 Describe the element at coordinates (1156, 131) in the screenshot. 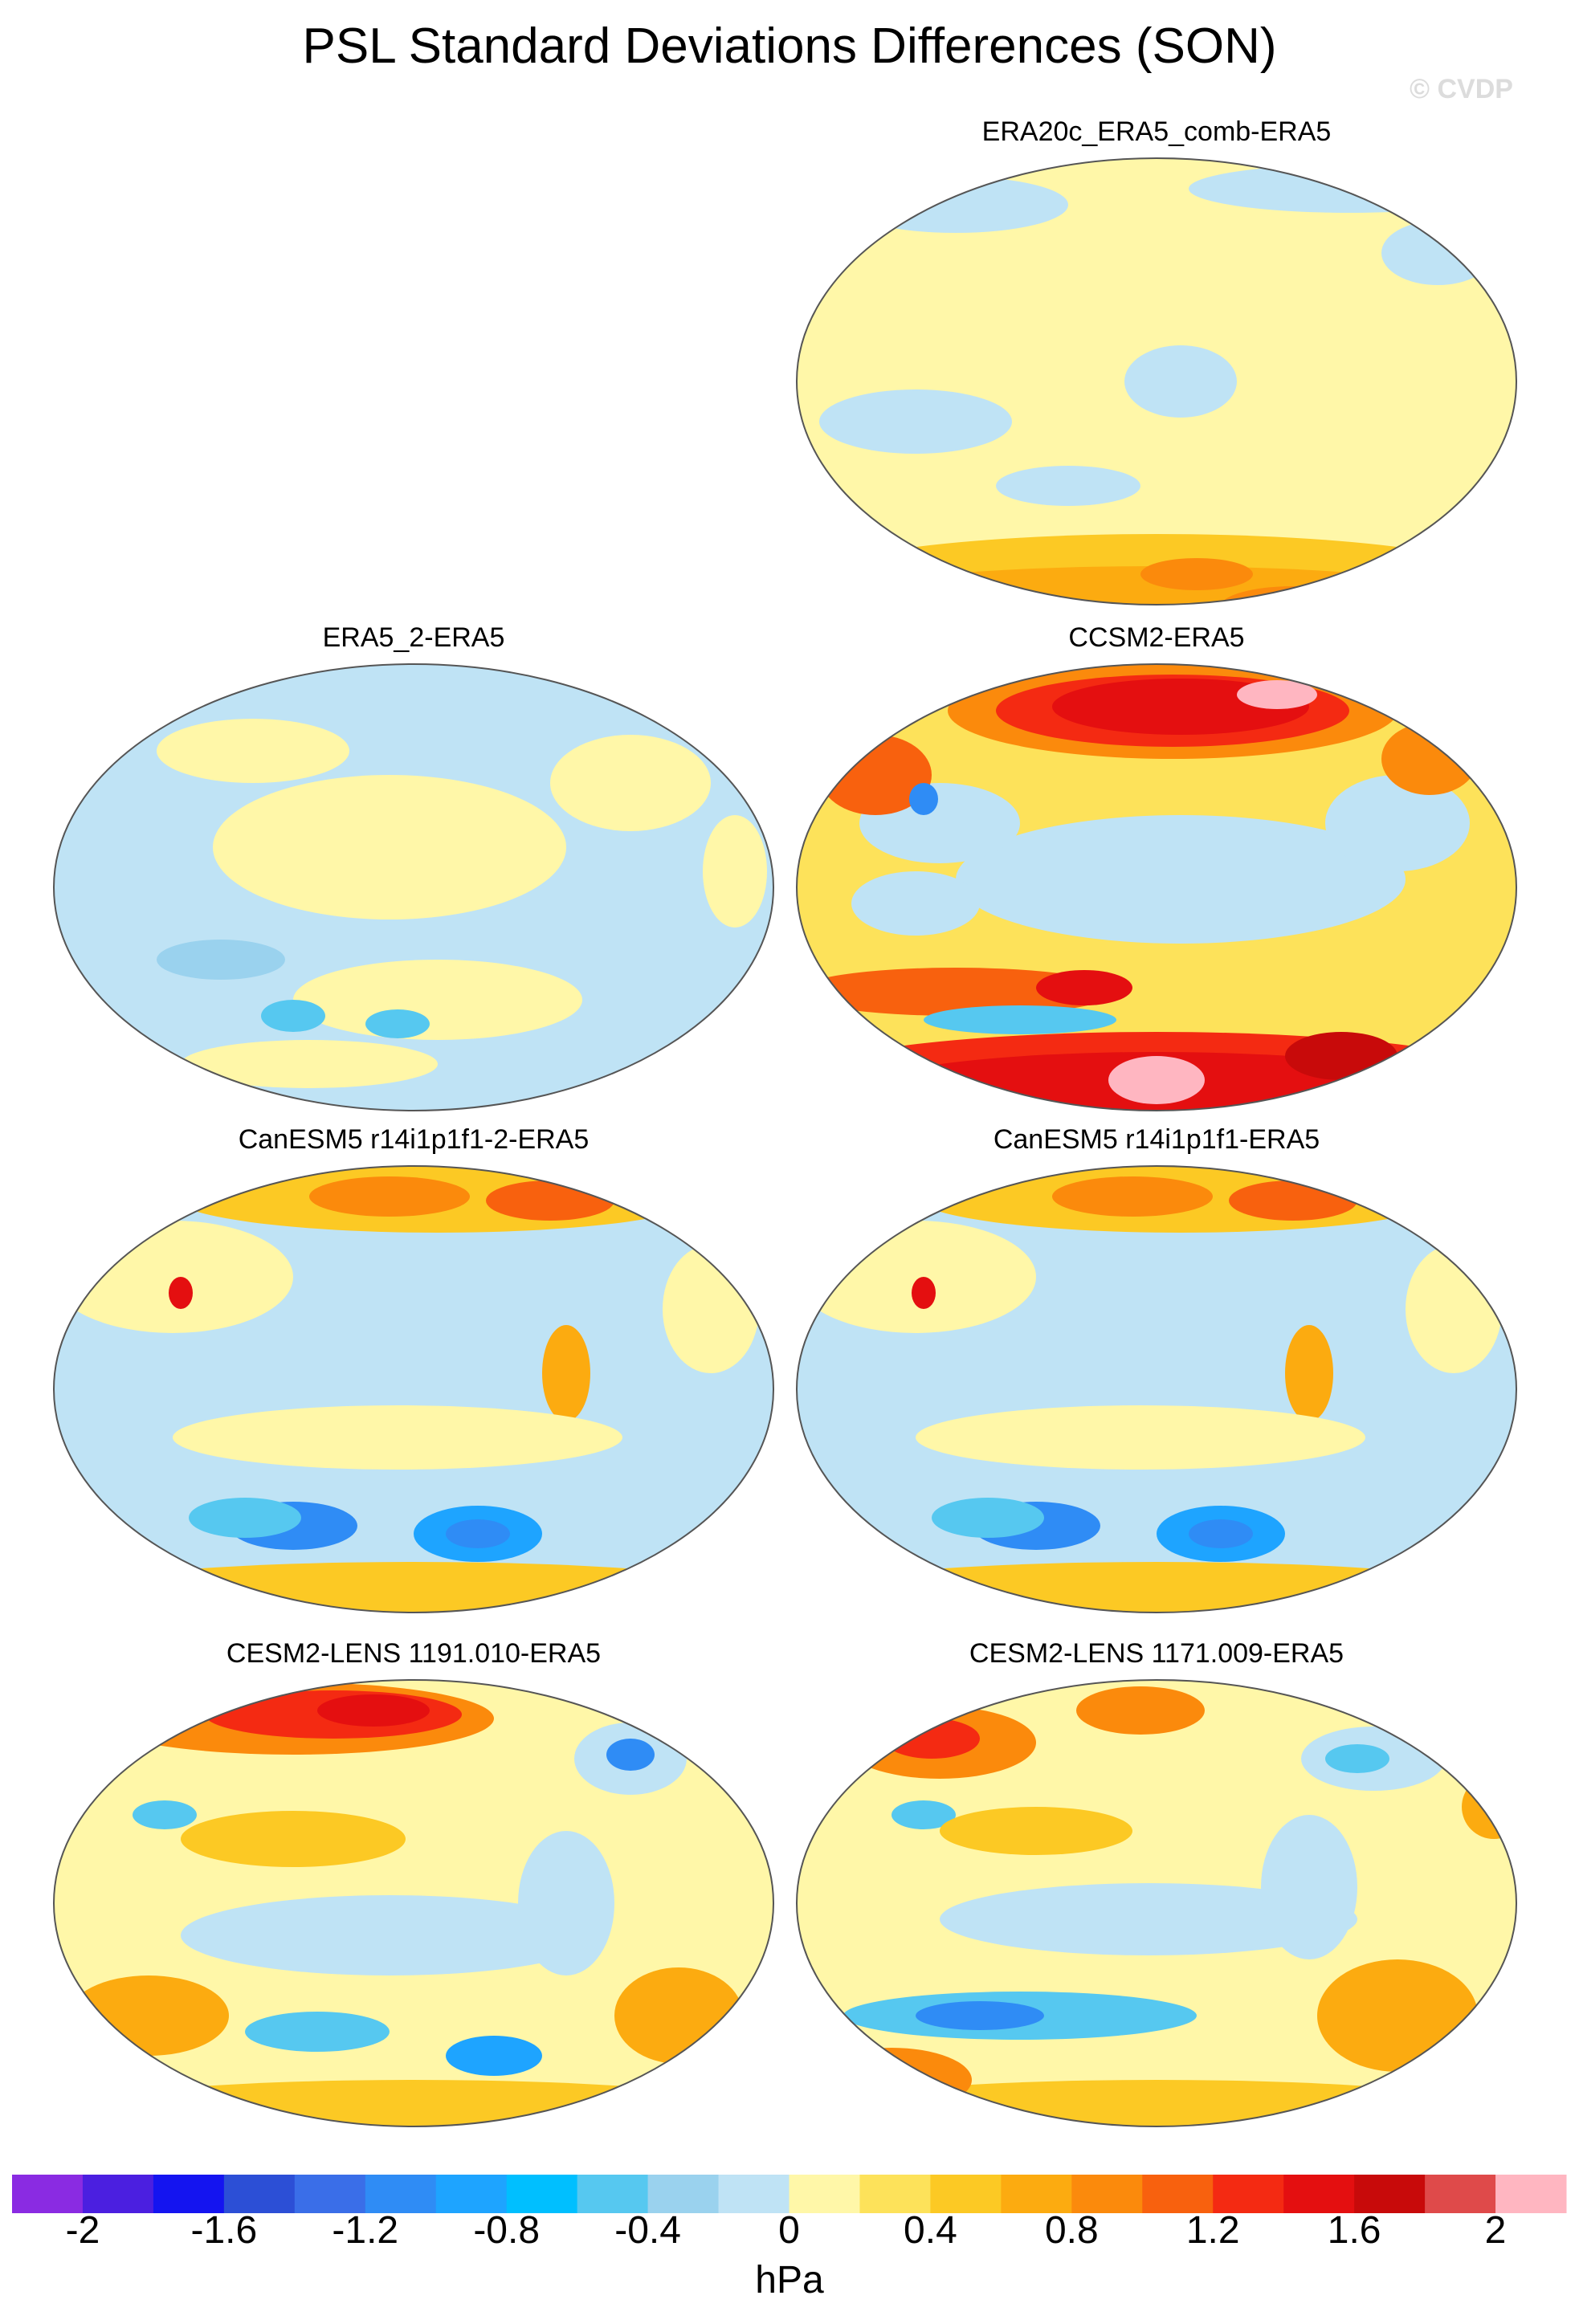

I see `panel-title: ERA20c_ERA5_comb-ERA5` at that location.